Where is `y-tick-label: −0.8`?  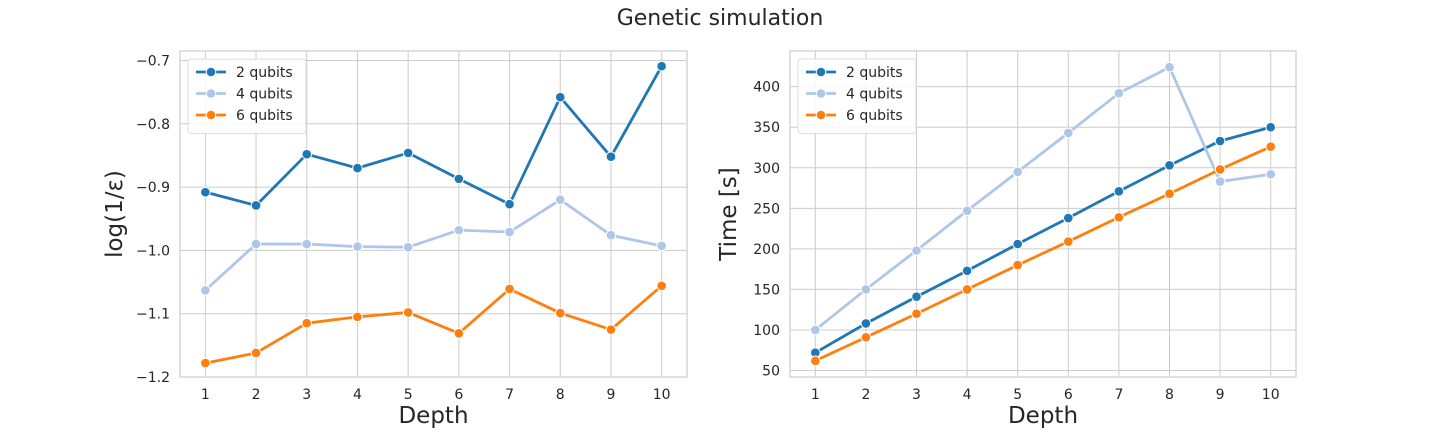 y-tick-label: −0.8 is located at coordinates (153, 125).